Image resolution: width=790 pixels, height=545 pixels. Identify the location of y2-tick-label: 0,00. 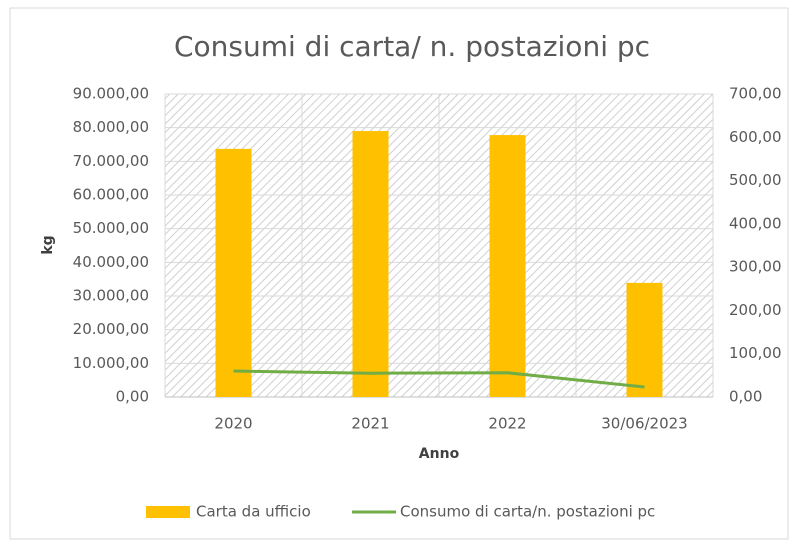
(745, 397).